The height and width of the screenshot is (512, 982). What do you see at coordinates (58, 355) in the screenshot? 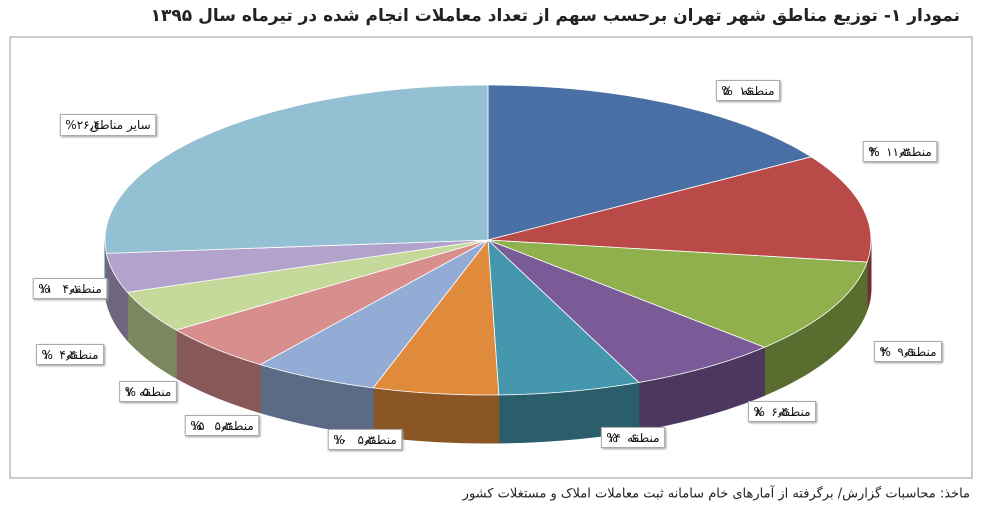
I see `value-label: ۴٫۴%` at bounding box center [58, 355].